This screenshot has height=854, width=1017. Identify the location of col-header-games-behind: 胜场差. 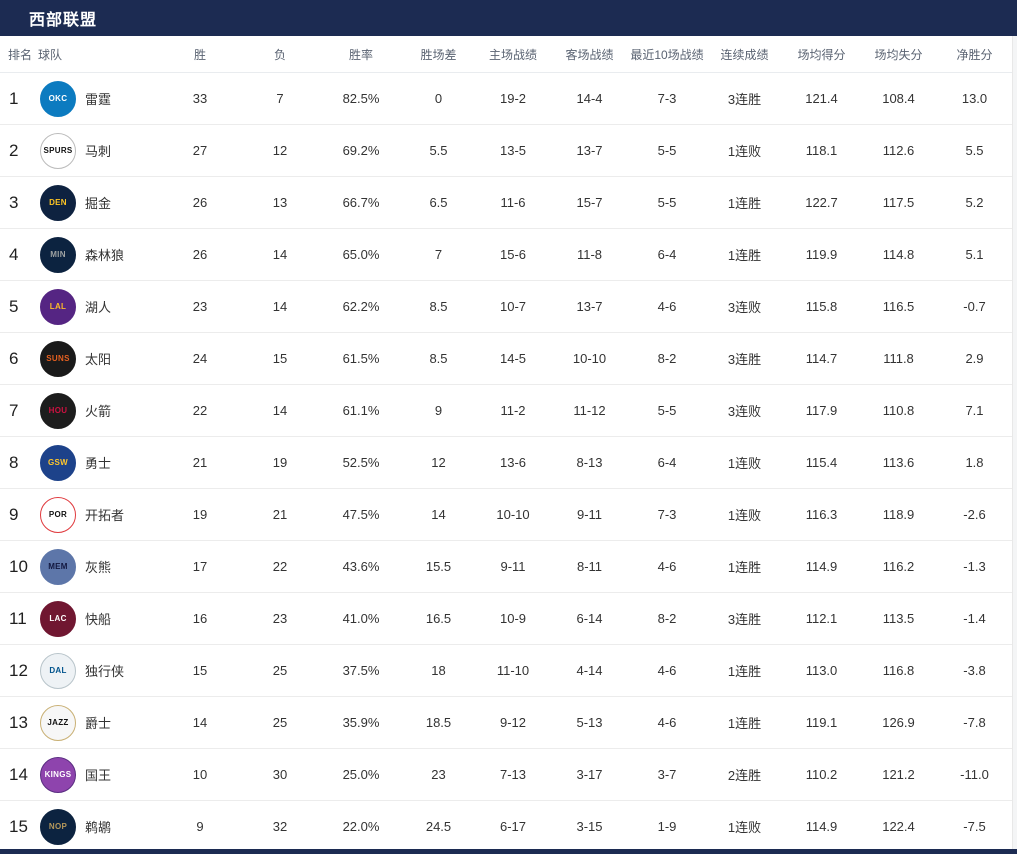
(438, 54).